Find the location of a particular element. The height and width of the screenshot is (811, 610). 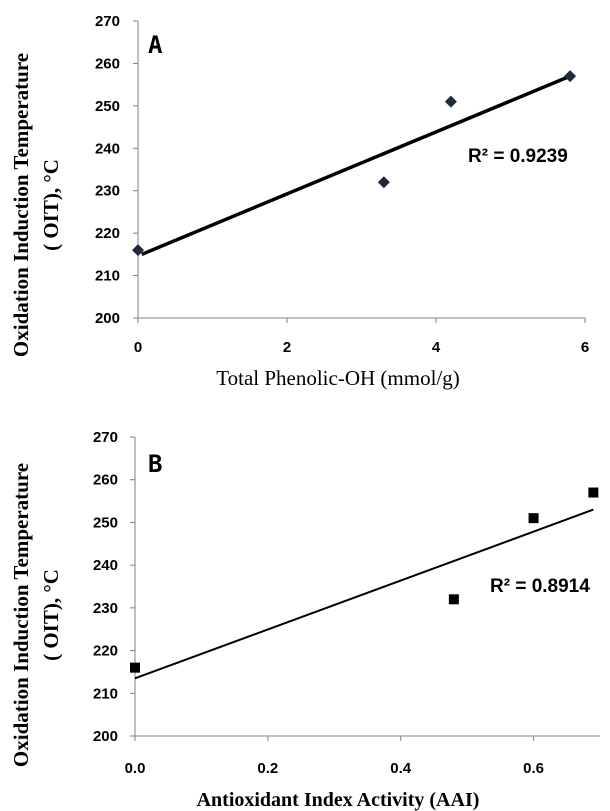

chart-b-x-tick-label: 0.0 is located at coordinates (135, 768).